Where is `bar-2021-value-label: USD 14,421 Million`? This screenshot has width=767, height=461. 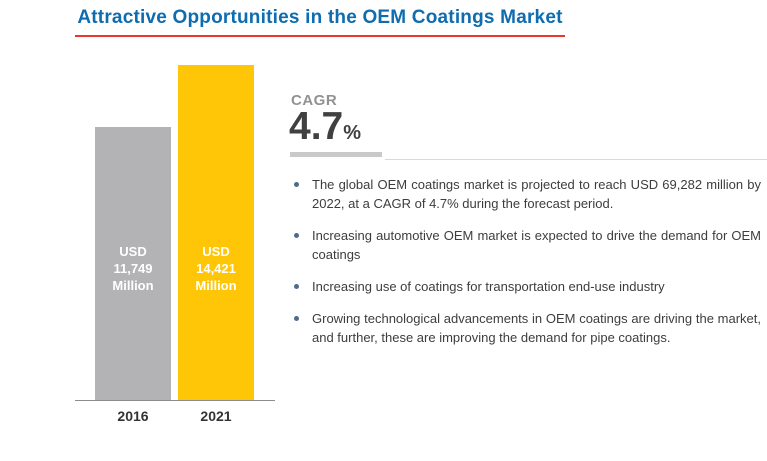 bar-2021-value-label: USD 14,421 Million is located at coordinates (216, 268).